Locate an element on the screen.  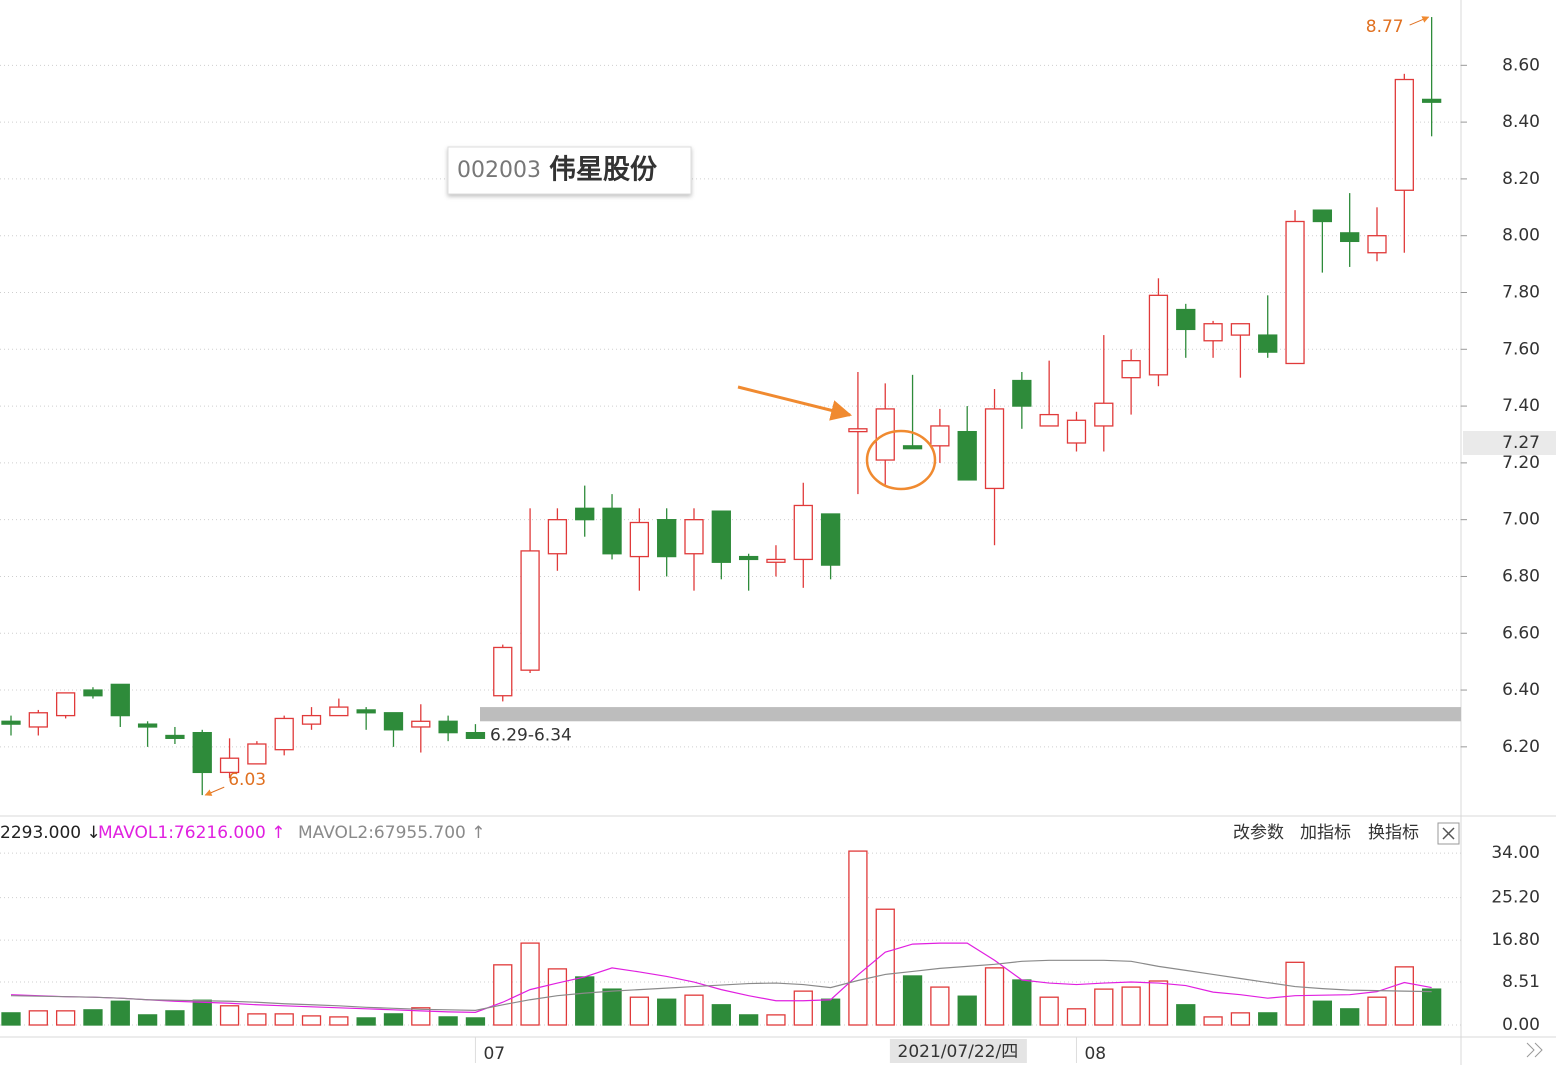
close-icon is located at coordinates (1448, 833).